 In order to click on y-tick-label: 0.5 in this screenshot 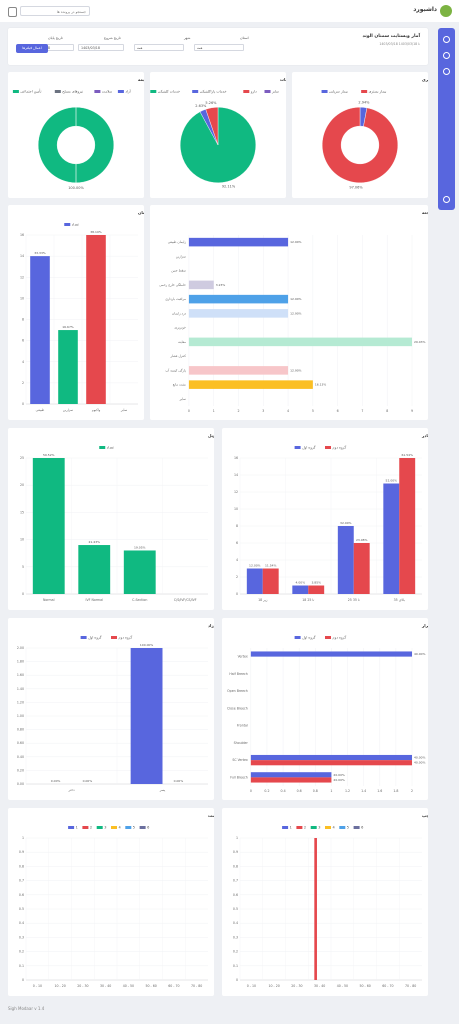, I will do `click(235, 909)`.